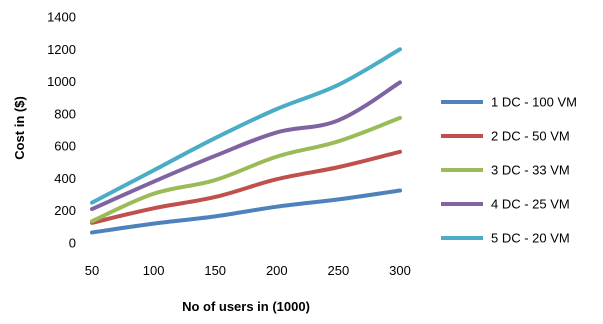 This screenshot has width=603, height=324. I want to click on x-tick-label: 200, so click(277, 270).